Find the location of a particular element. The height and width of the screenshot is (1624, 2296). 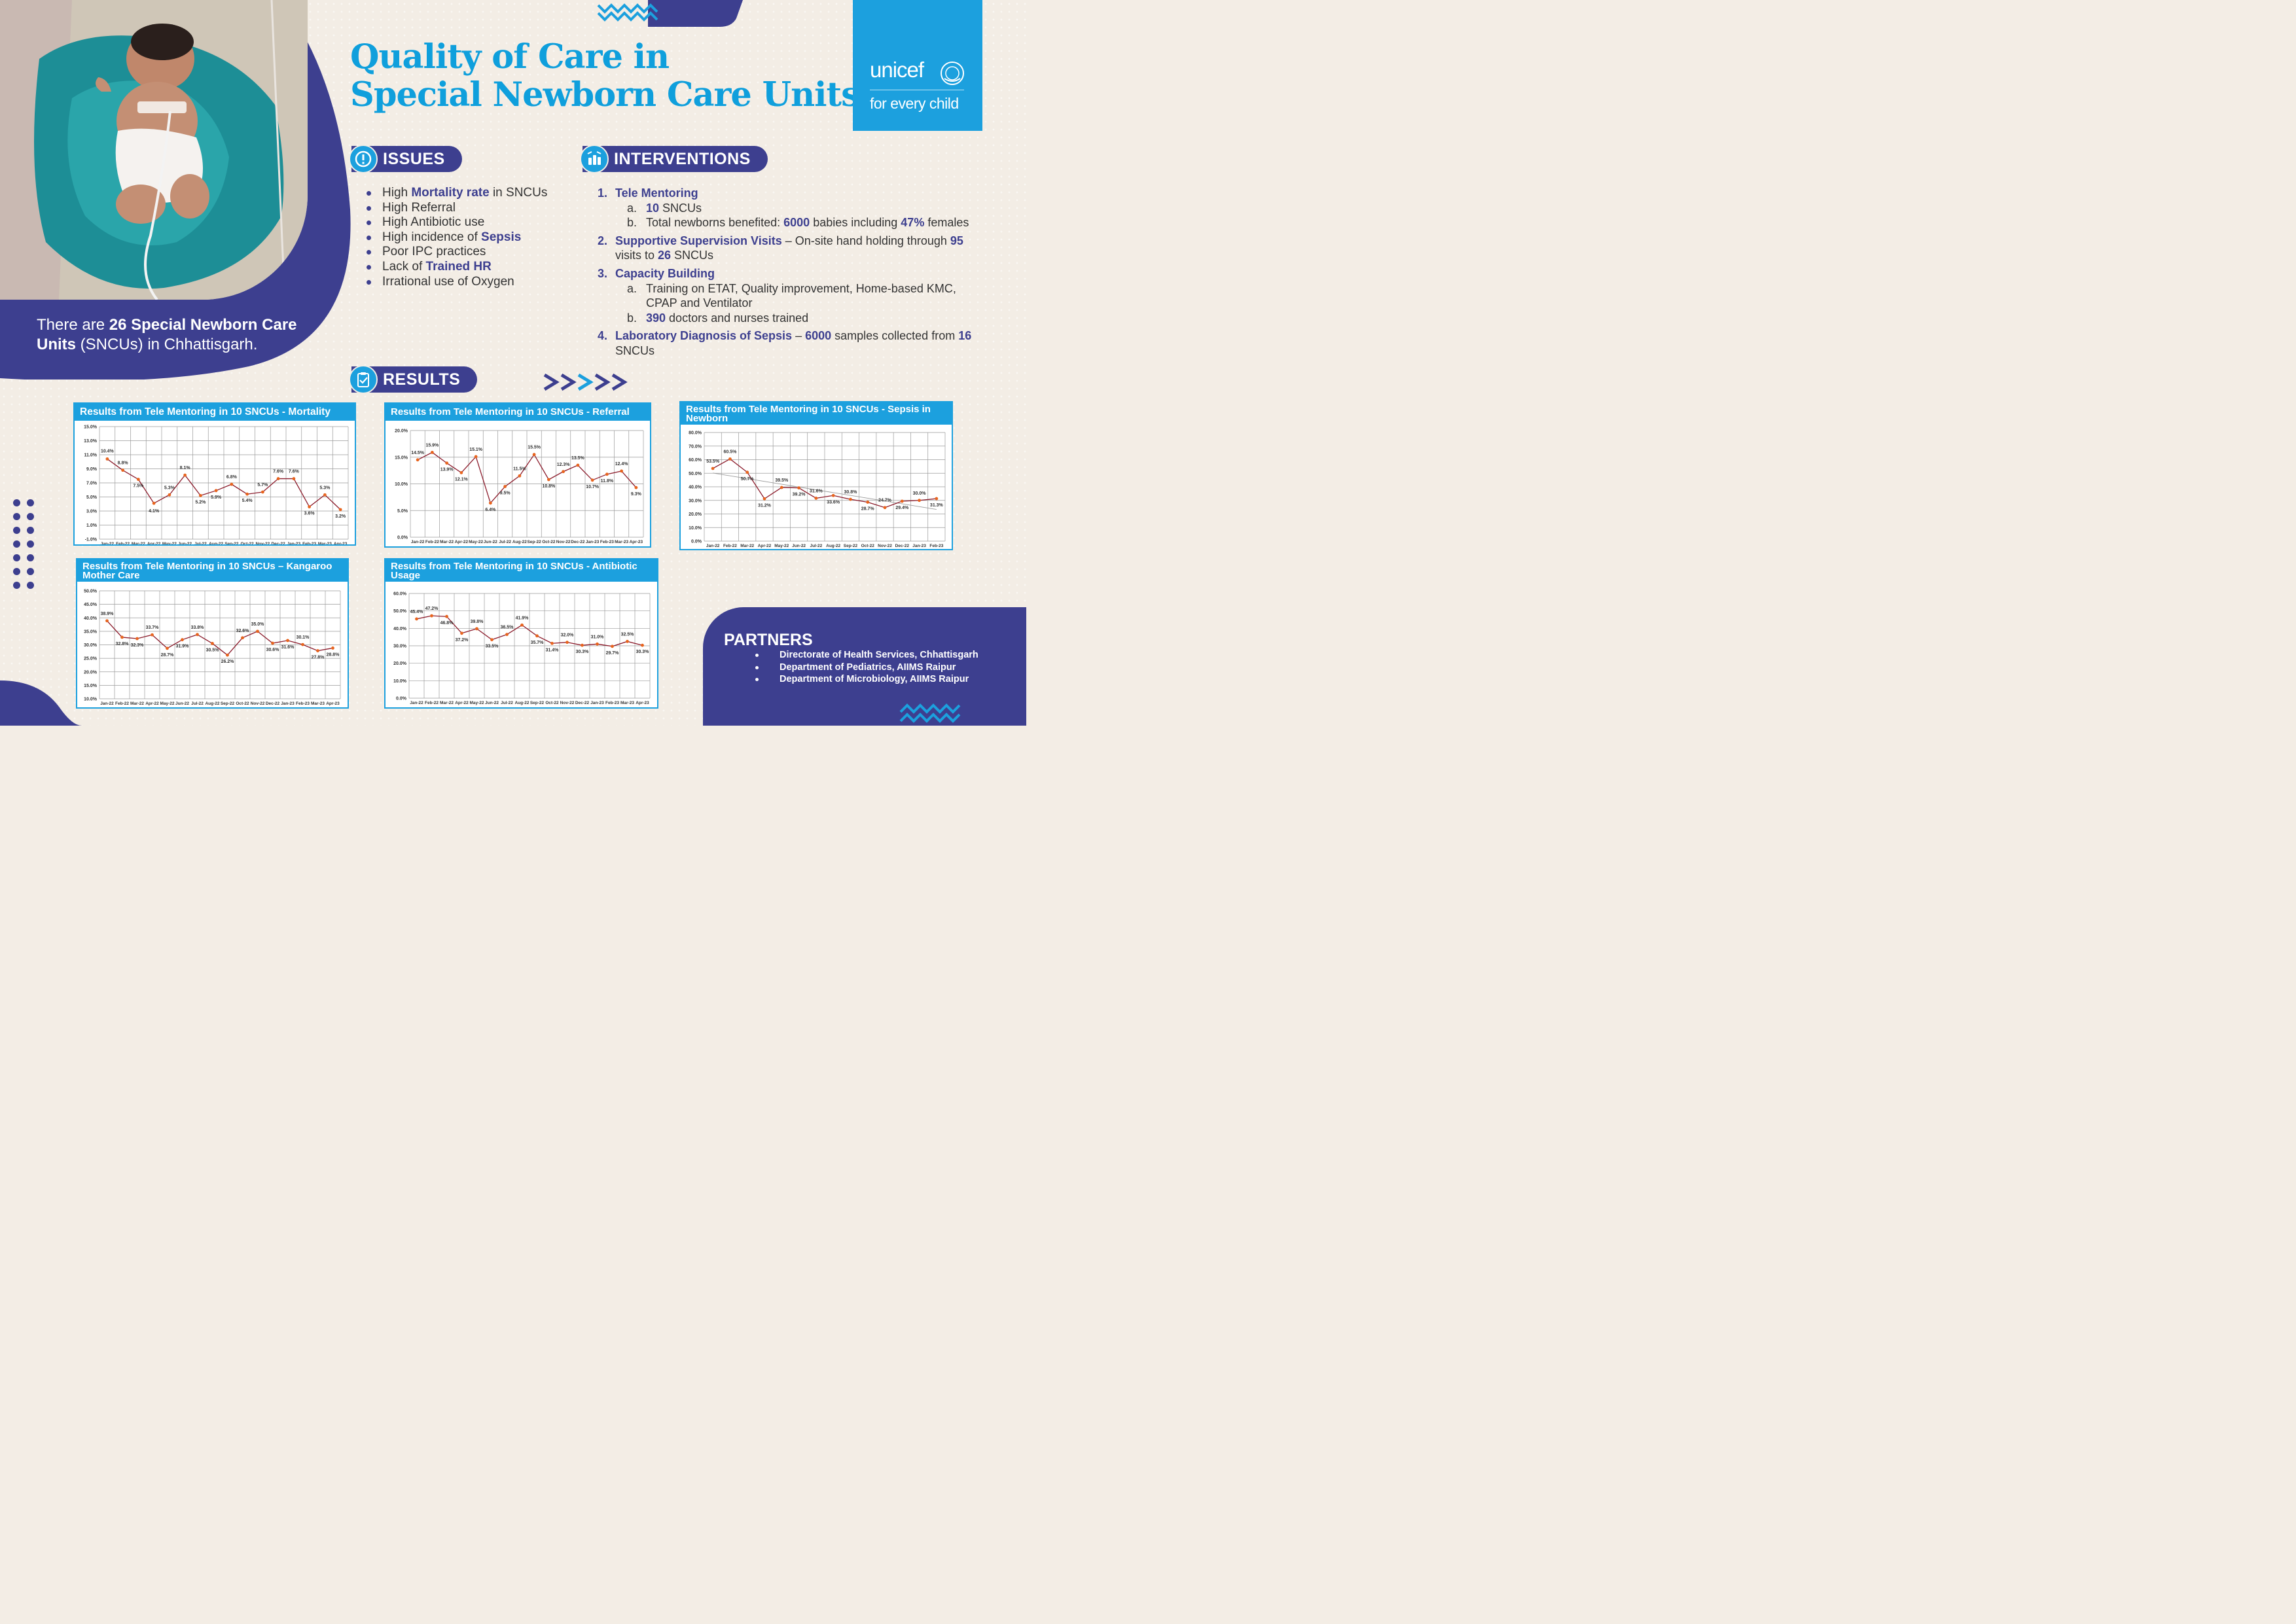

x-tick-label: Mar-22 is located at coordinates (747, 546).